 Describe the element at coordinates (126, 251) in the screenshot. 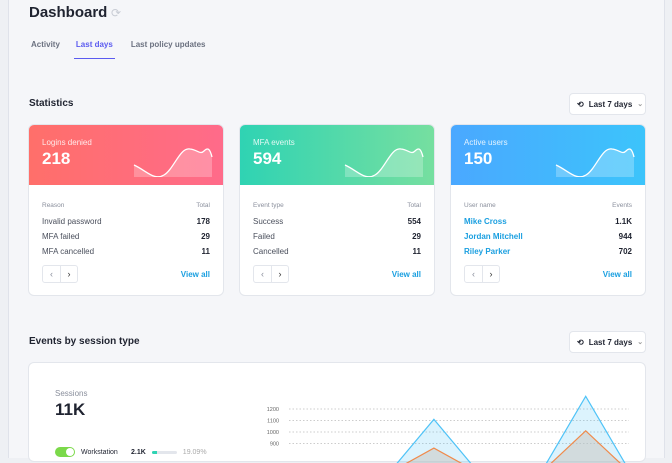

I see `table-row: MFA cancelled 11` at that location.